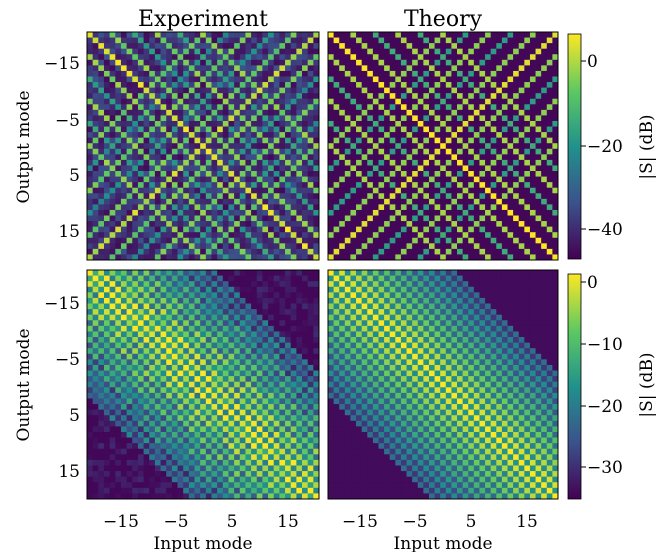 This screenshot has width=667, height=552. Describe the element at coordinates (203, 146) in the screenshot. I see `frame-experiment-top` at that location.